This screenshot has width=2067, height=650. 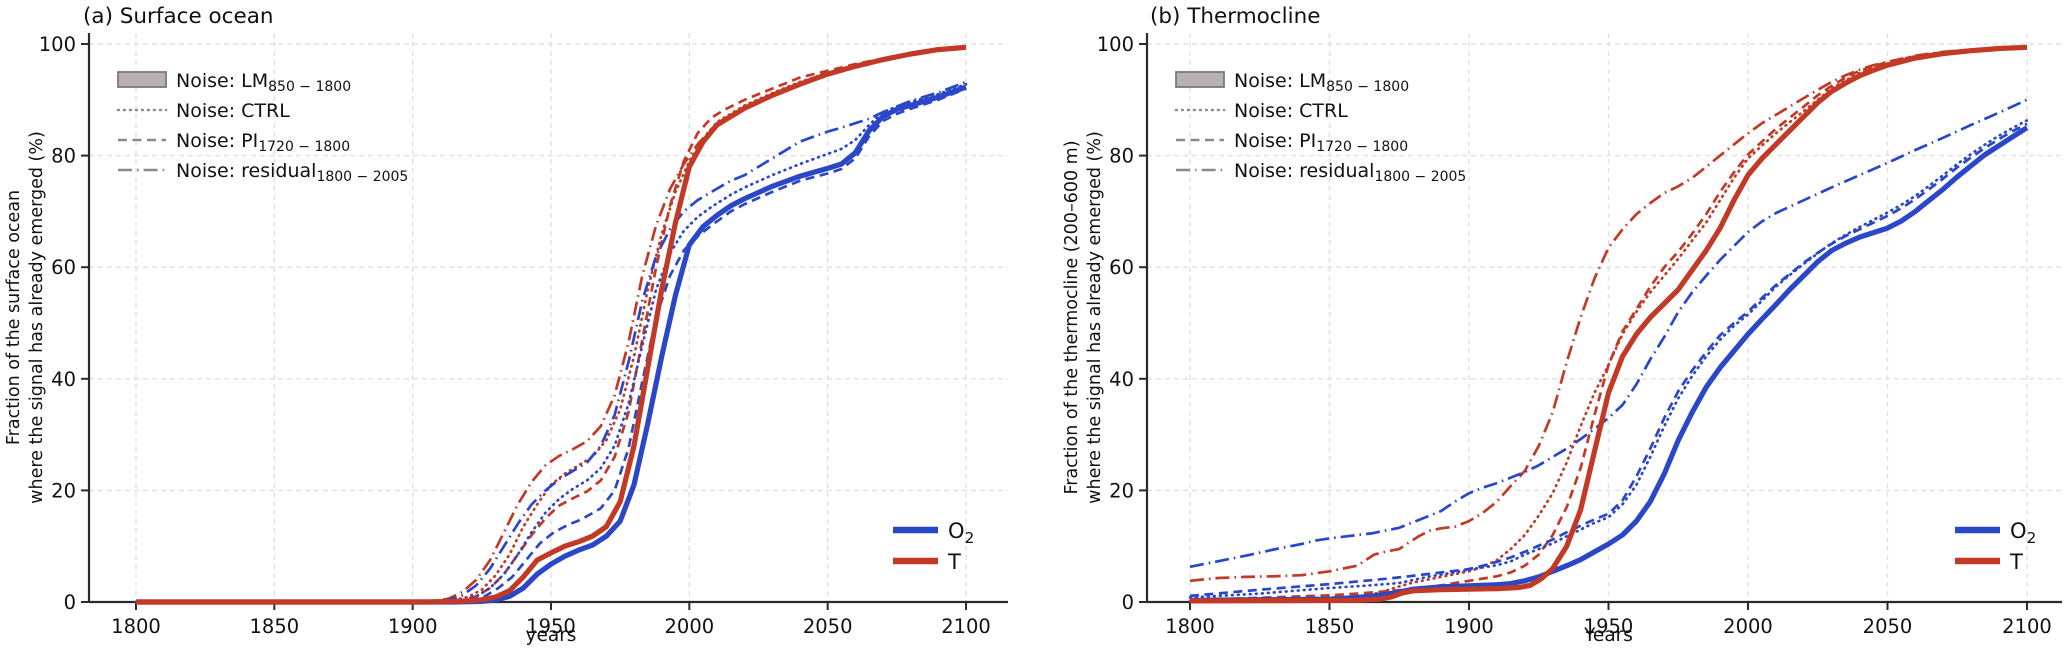 I want to click on panel-title: (b) Thermocline, so click(x=1235, y=16).